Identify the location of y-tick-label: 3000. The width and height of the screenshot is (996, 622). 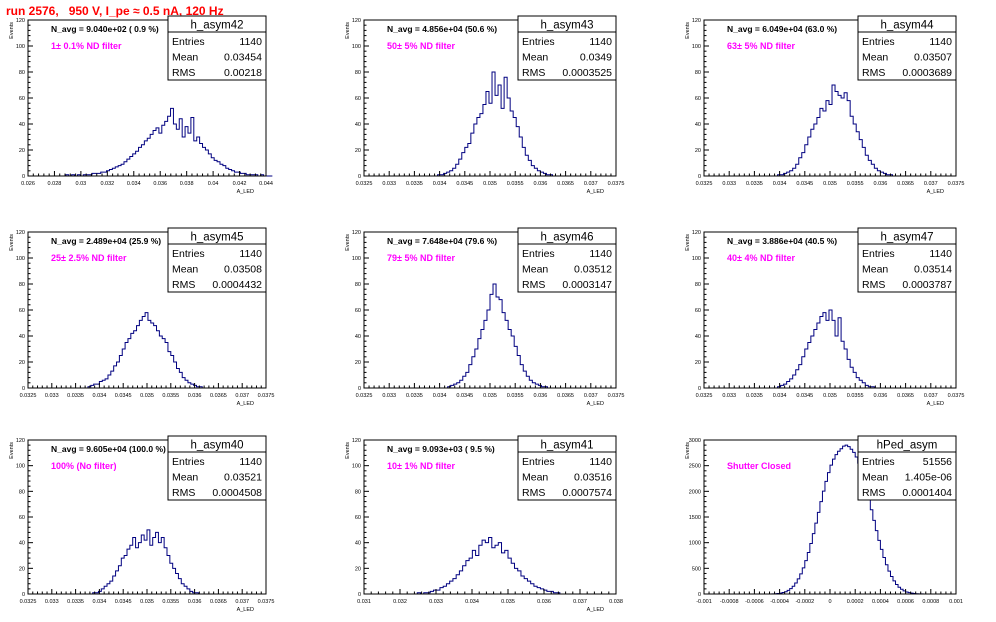
(695, 441).